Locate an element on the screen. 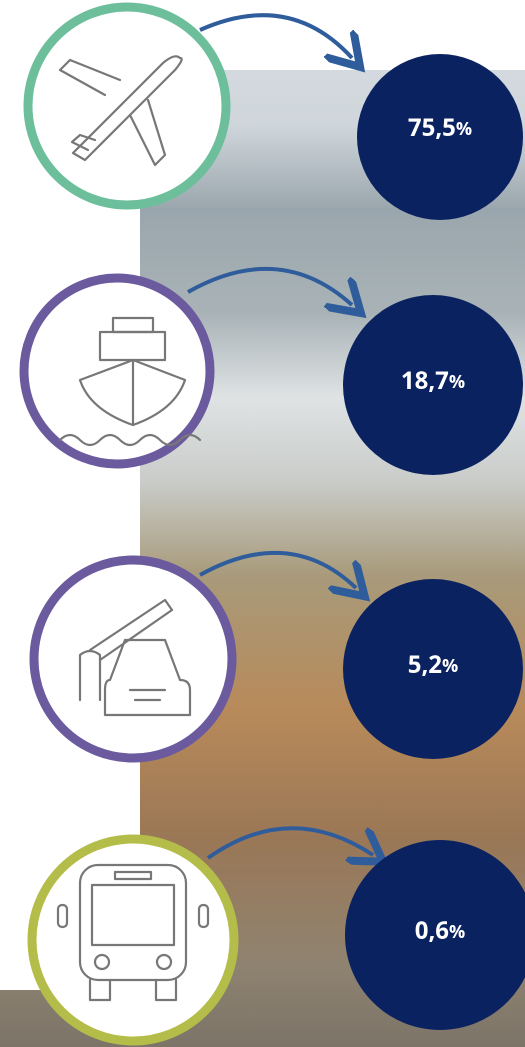 The width and height of the screenshot is (525, 1047). percentage: 5,2% is located at coordinates (433, 664).